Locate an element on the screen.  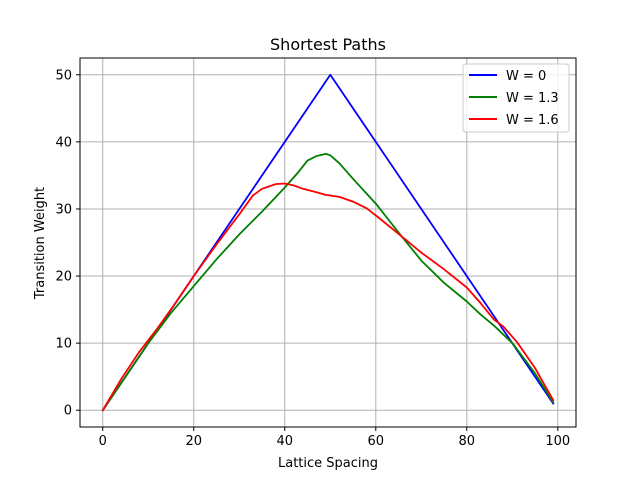
x-tick-label: 80 is located at coordinates (467, 441).